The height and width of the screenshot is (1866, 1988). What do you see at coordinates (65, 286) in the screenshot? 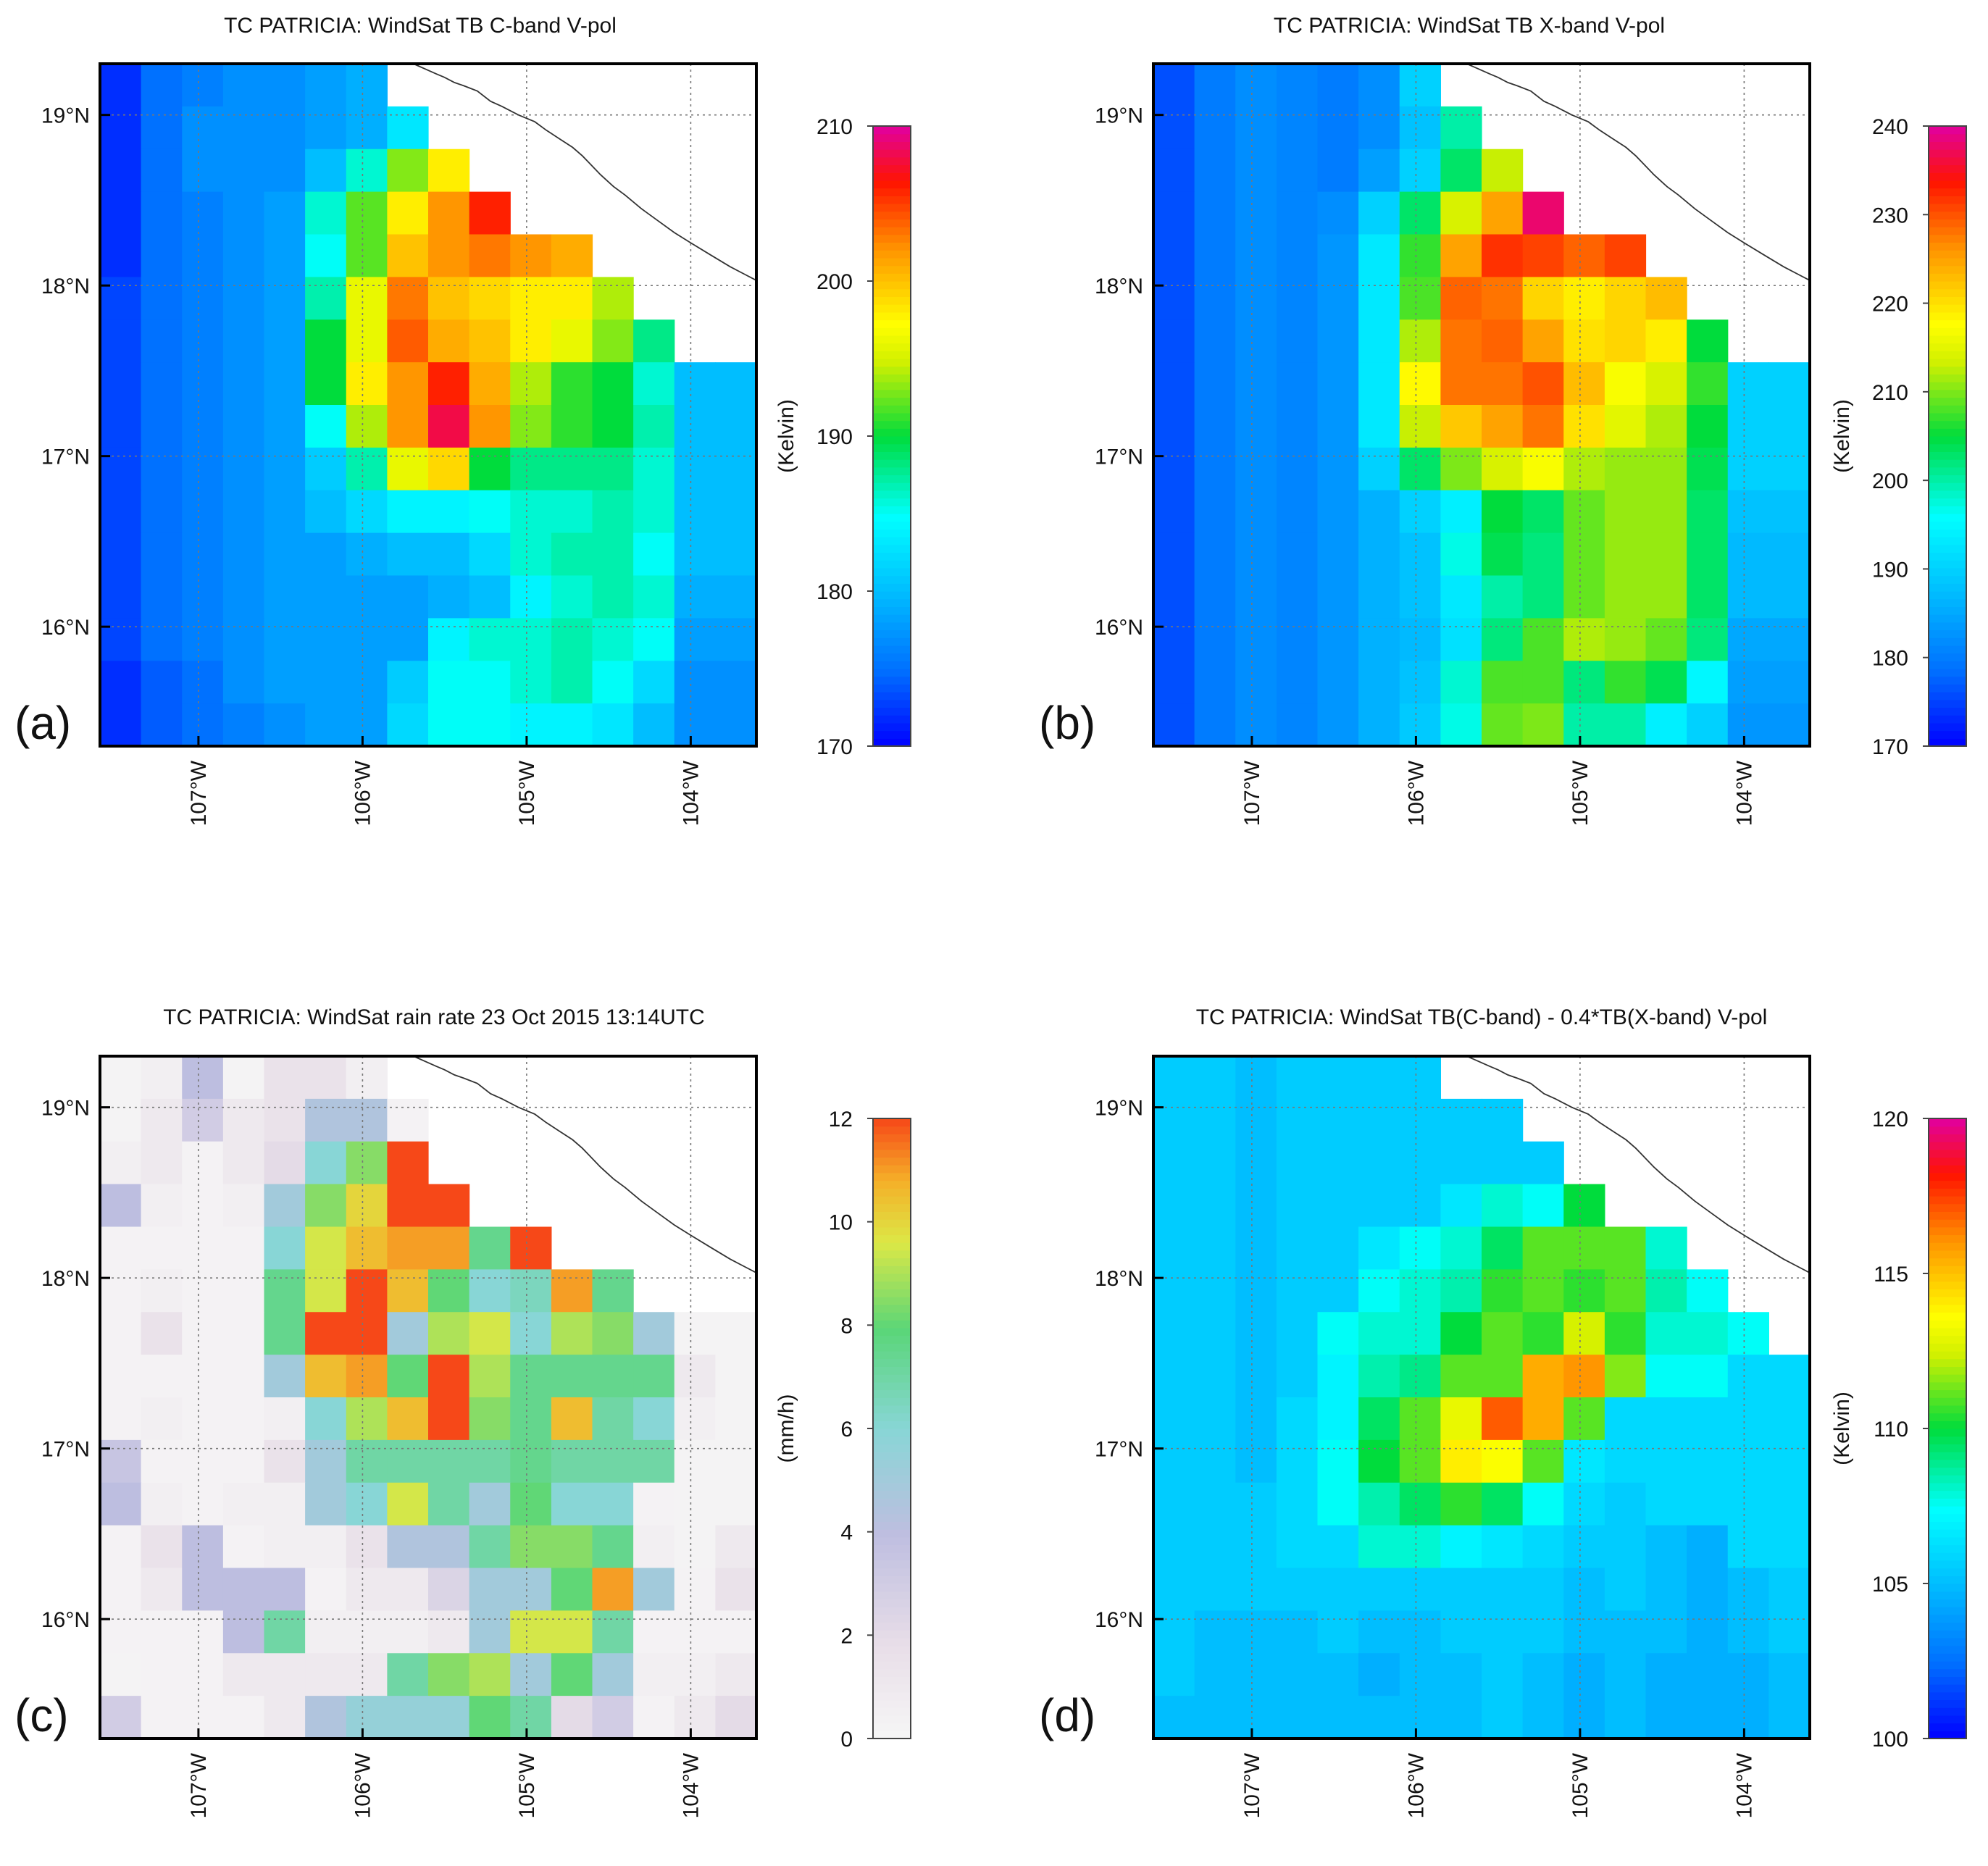
I see `lat-tick-label: 18°N` at bounding box center [65, 286].